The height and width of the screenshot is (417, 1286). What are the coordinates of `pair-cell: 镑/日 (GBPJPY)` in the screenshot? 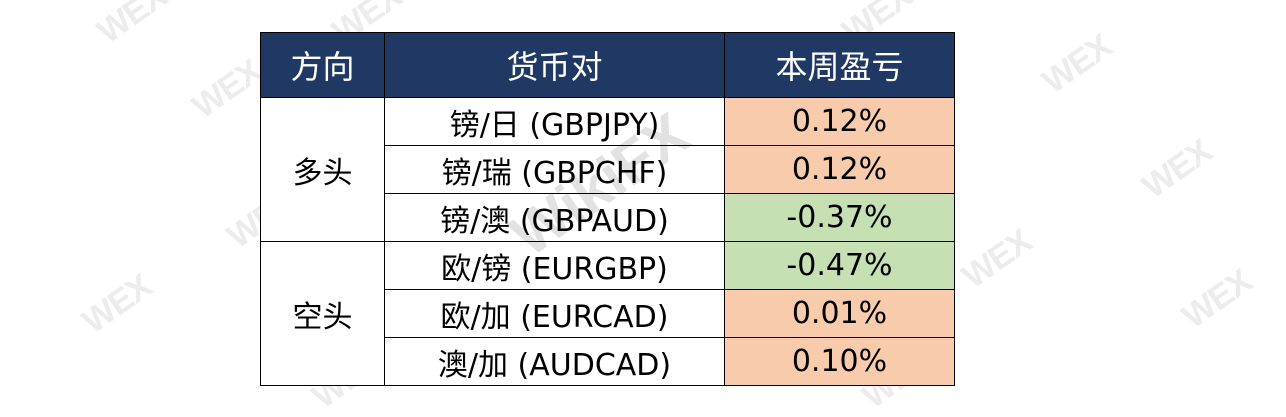 It's located at (554, 121).